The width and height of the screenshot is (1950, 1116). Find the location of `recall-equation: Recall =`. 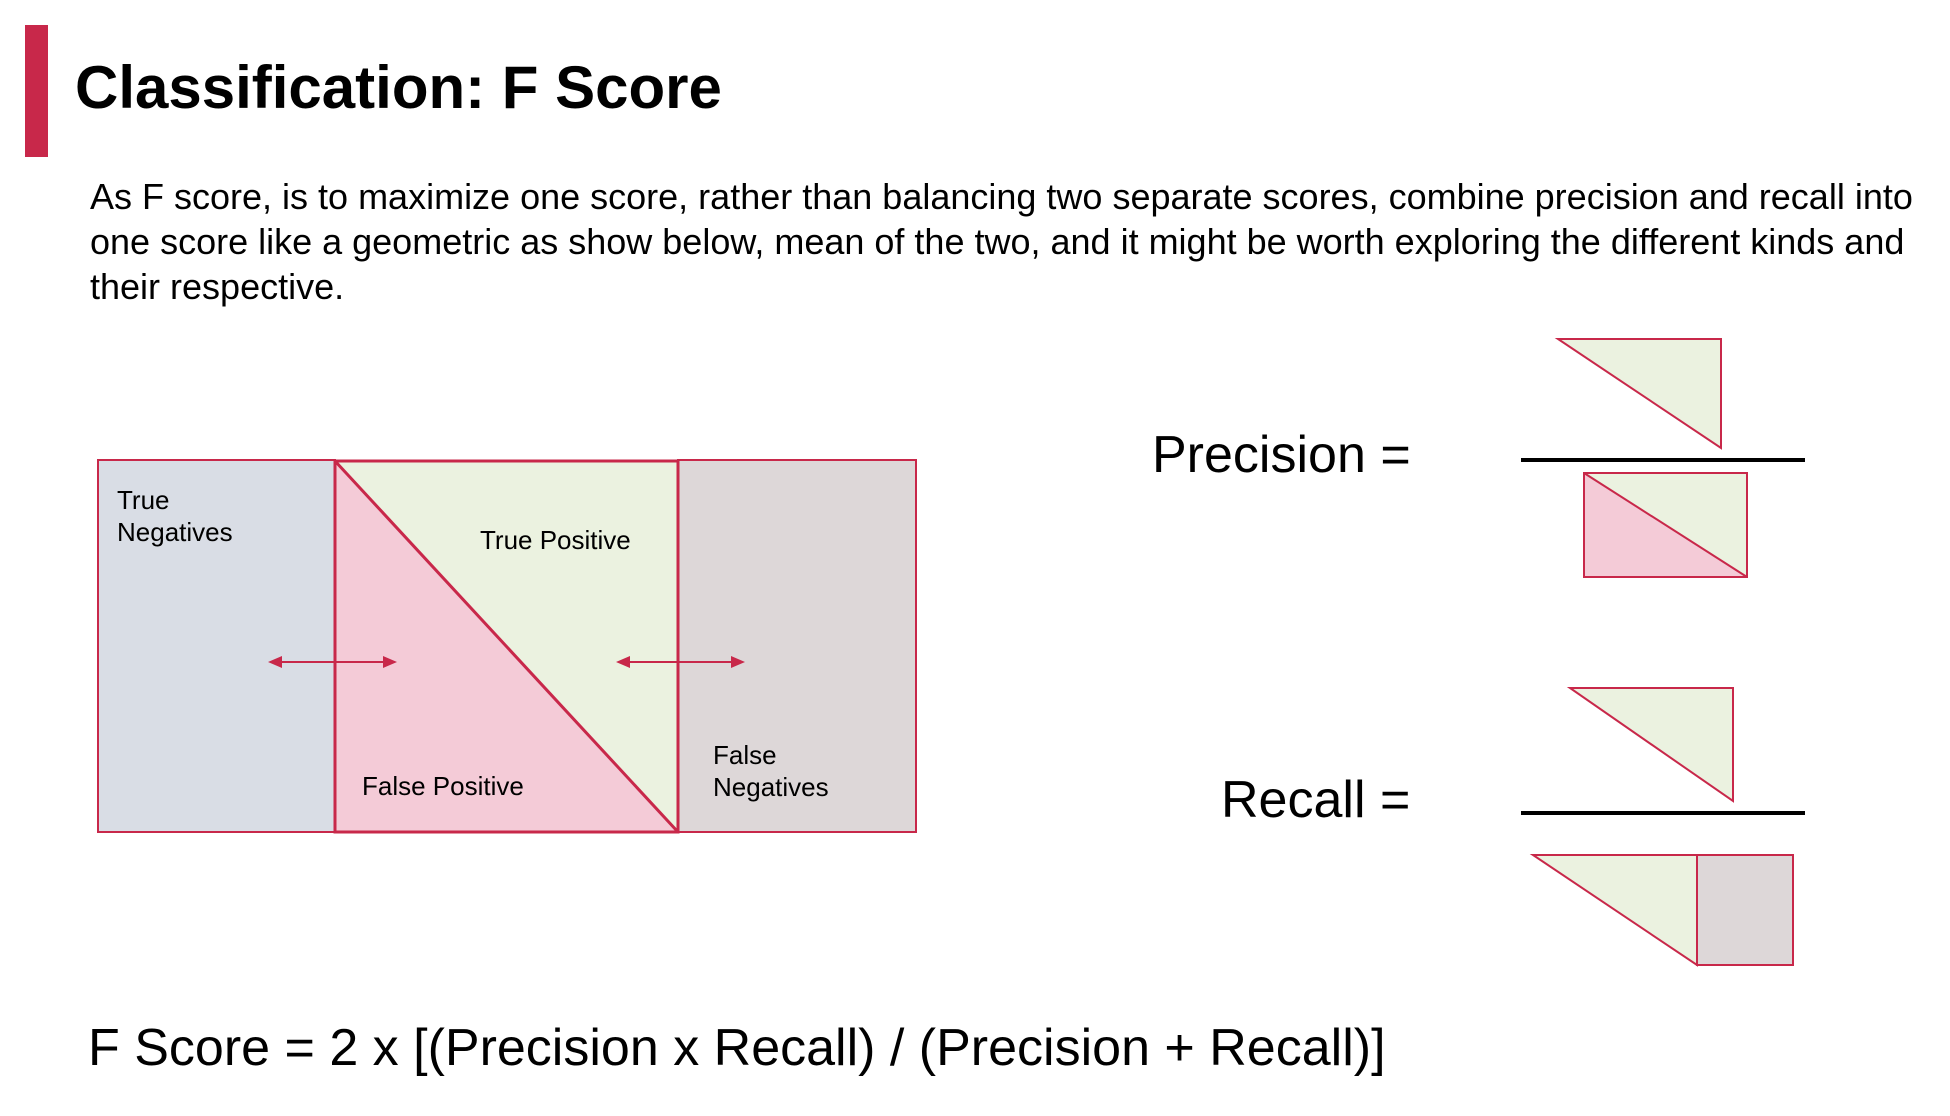

recall-equation: Recall = is located at coordinates (1513, 827).